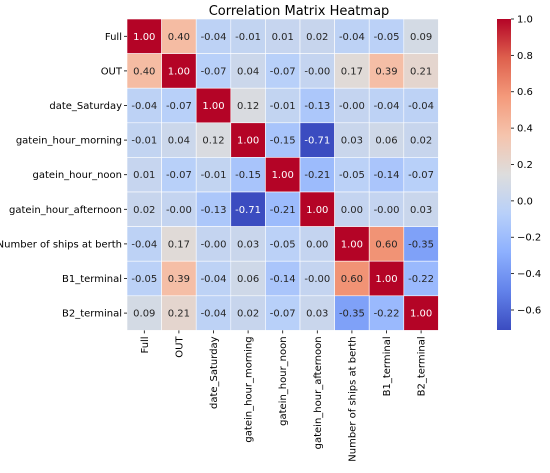  What do you see at coordinates (525, 56) in the screenshot?
I see `colorbar-tick-label: 0.8` at bounding box center [525, 56].